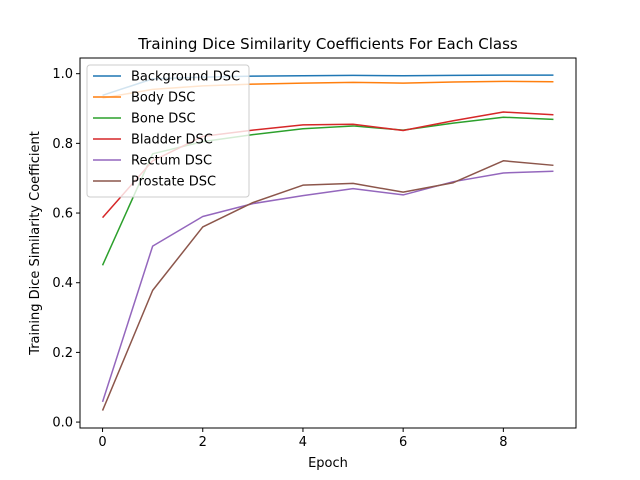 The width and height of the screenshot is (640, 480). What do you see at coordinates (328, 463) in the screenshot?
I see `x-axis-label: Epoch` at bounding box center [328, 463].